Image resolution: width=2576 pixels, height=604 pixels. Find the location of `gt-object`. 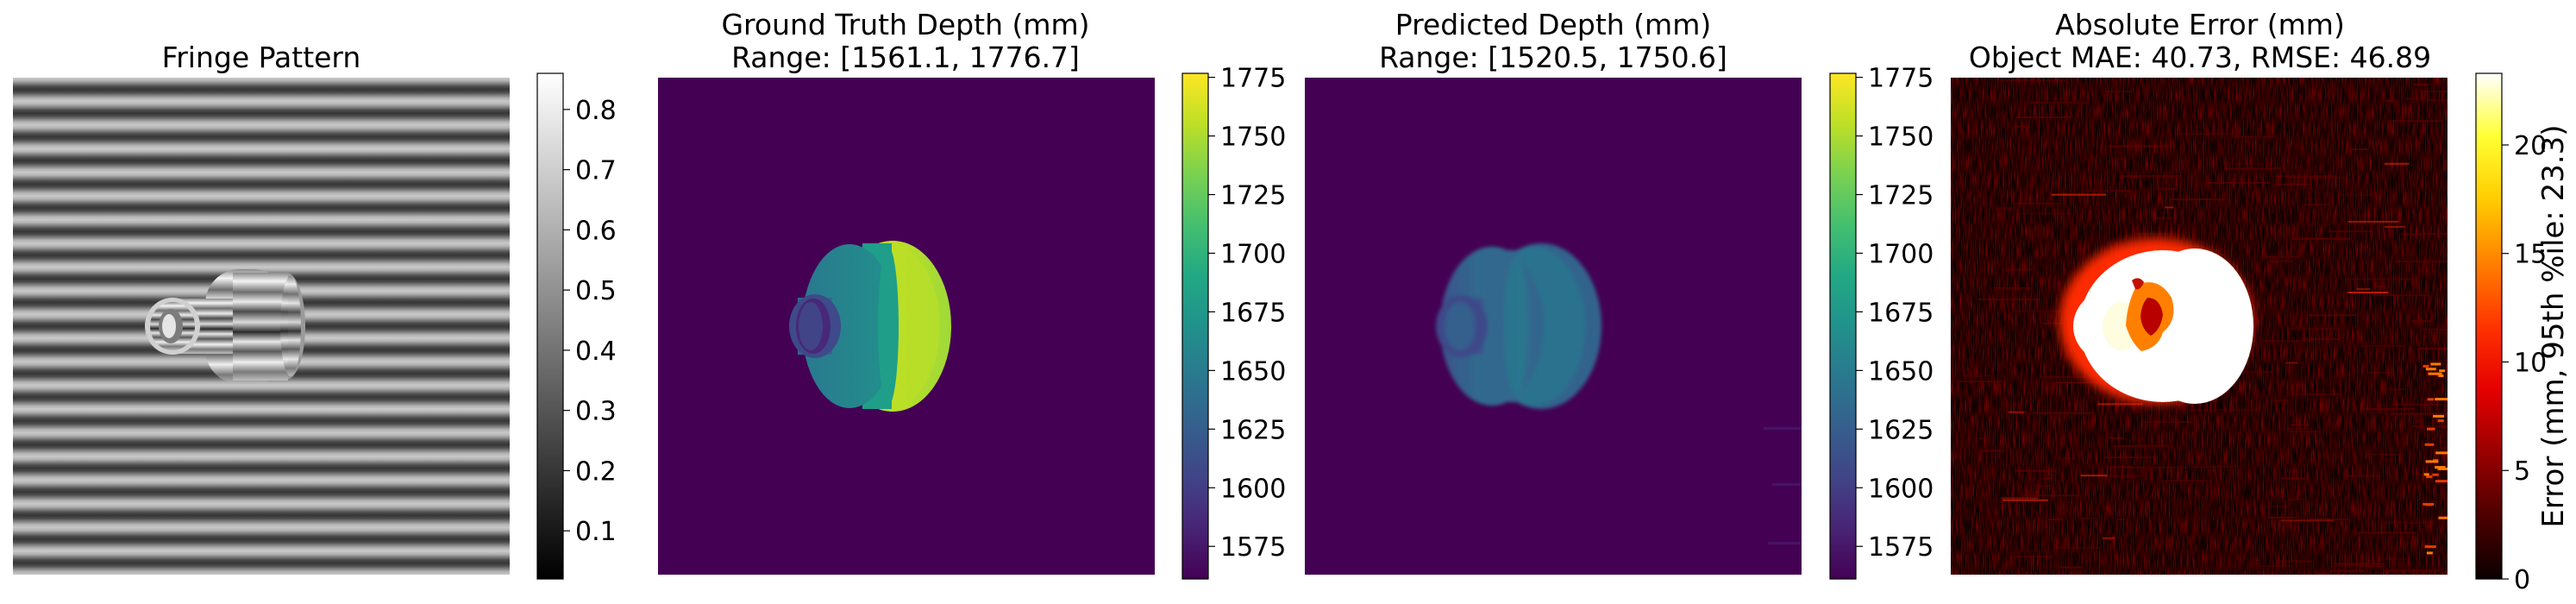

gt-object is located at coordinates (870, 326).